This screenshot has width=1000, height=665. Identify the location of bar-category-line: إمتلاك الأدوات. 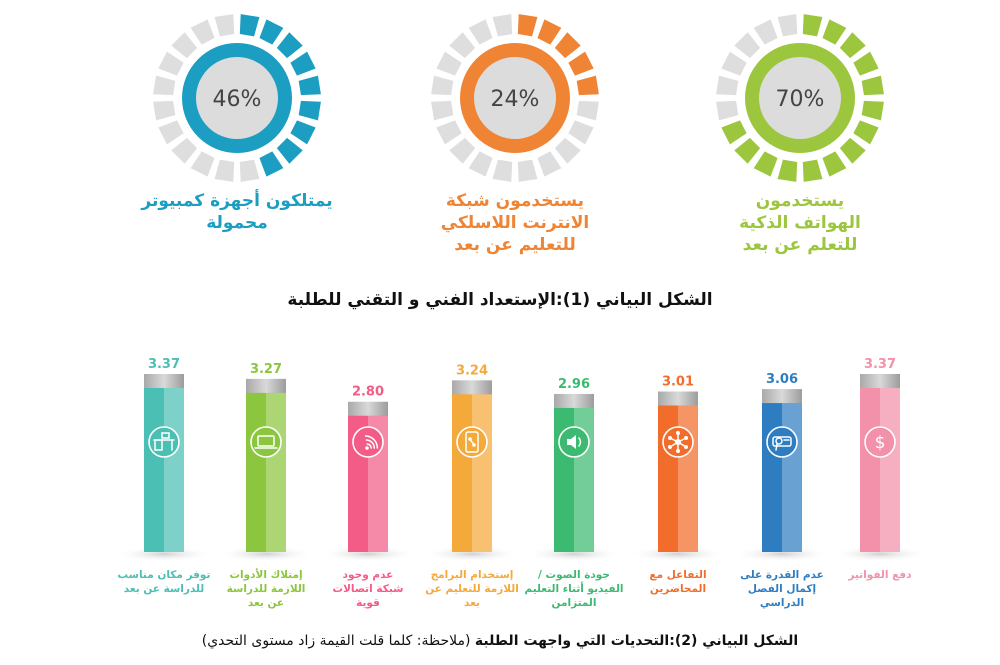
(266, 575).